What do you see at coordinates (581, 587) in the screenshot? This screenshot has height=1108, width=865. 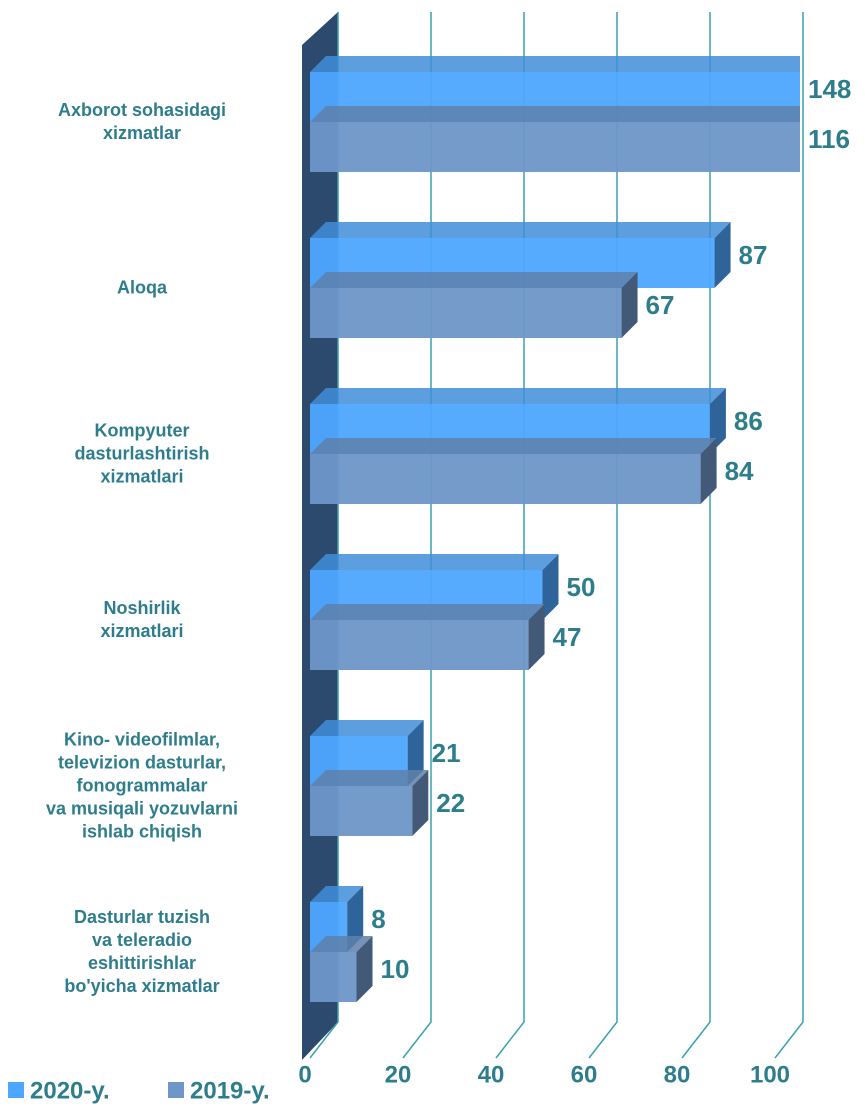 I see `value-label: 50` at bounding box center [581, 587].